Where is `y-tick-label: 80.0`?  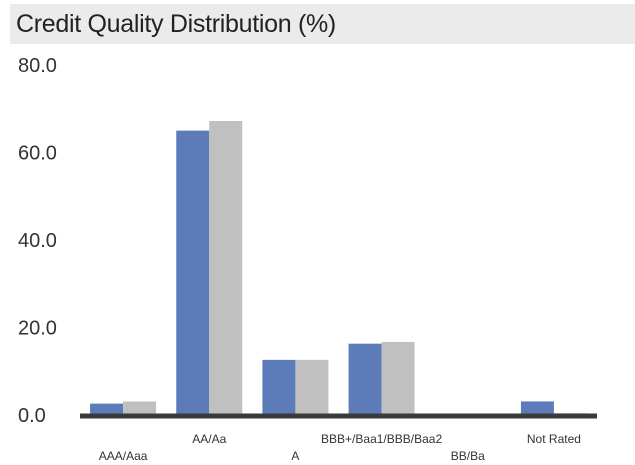
y-tick-label: 80.0 is located at coordinates (37, 66).